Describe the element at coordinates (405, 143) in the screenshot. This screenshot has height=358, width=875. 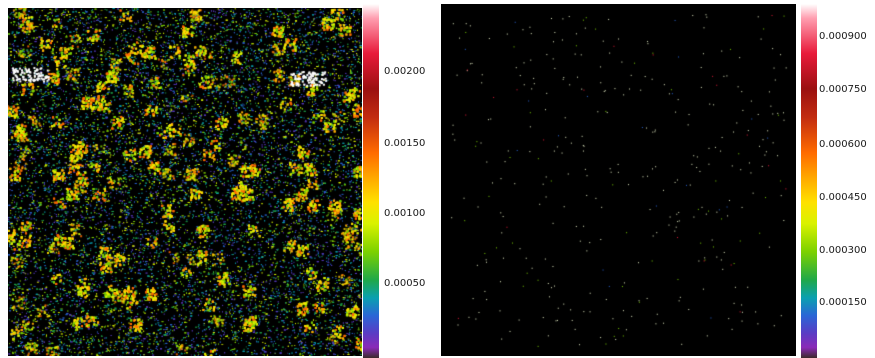
I see `left-colorbar-tick: 0.00150` at that location.